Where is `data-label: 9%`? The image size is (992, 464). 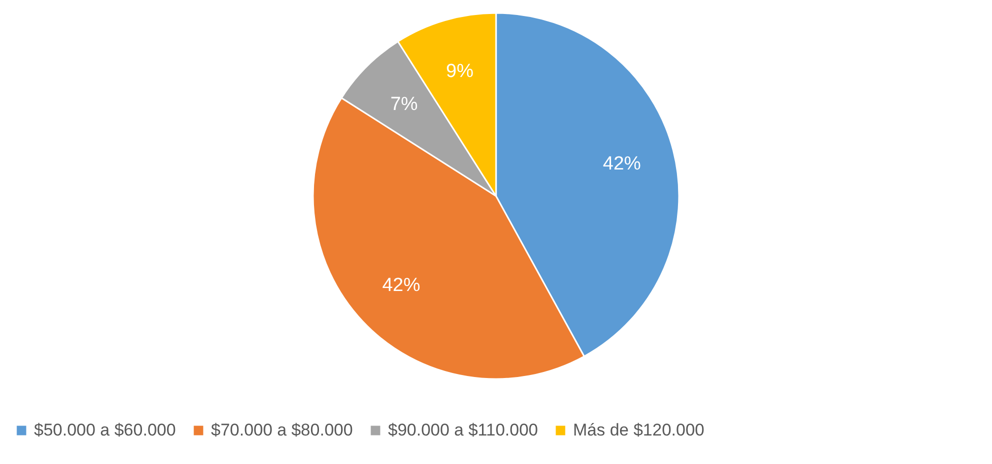
data-label: 9% is located at coordinates (460, 71).